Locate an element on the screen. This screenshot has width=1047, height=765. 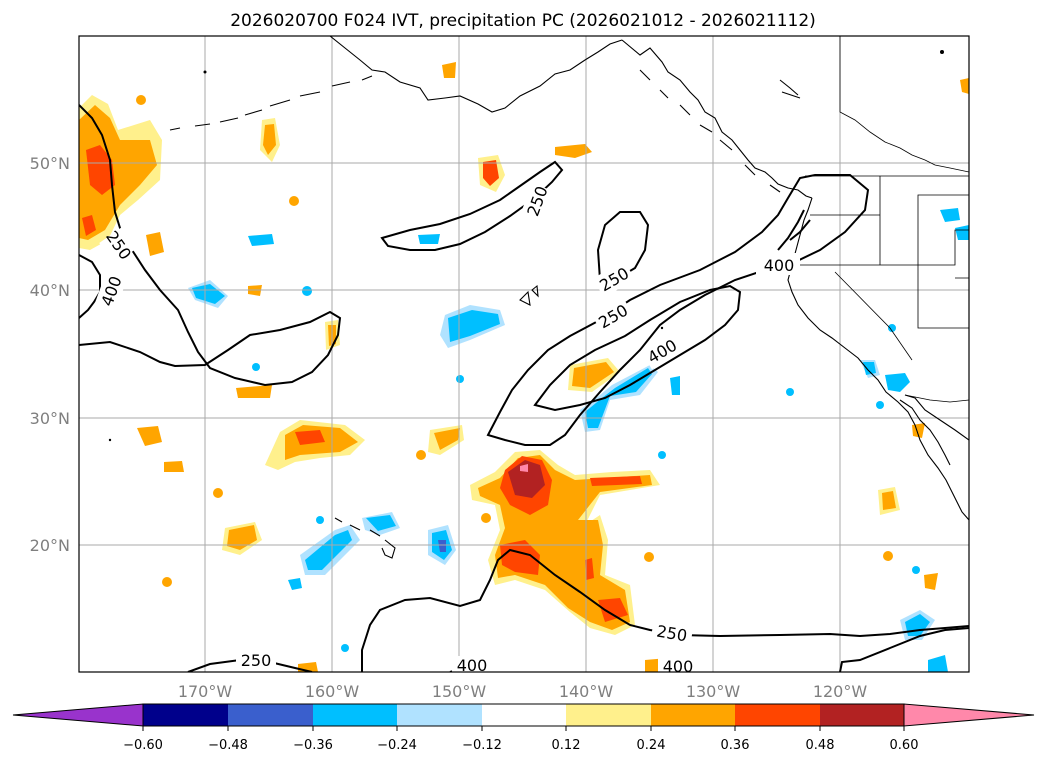
colorbar-frame is located at coordinates (523, 715).